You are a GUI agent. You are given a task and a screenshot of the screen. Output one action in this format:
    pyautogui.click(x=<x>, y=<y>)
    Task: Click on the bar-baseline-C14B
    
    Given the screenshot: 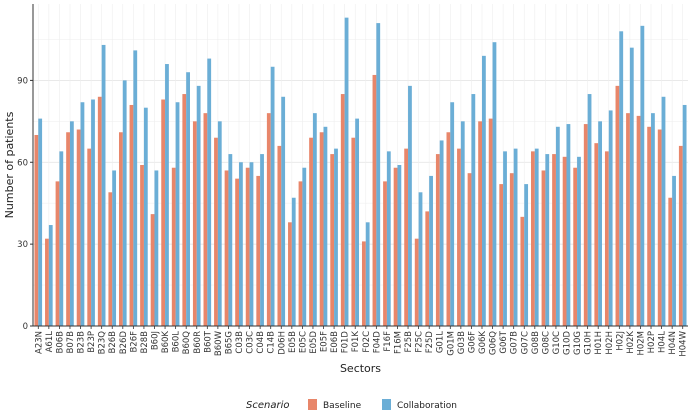 What is the action you would take?
    pyautogui.click(x=268, y=219)
    